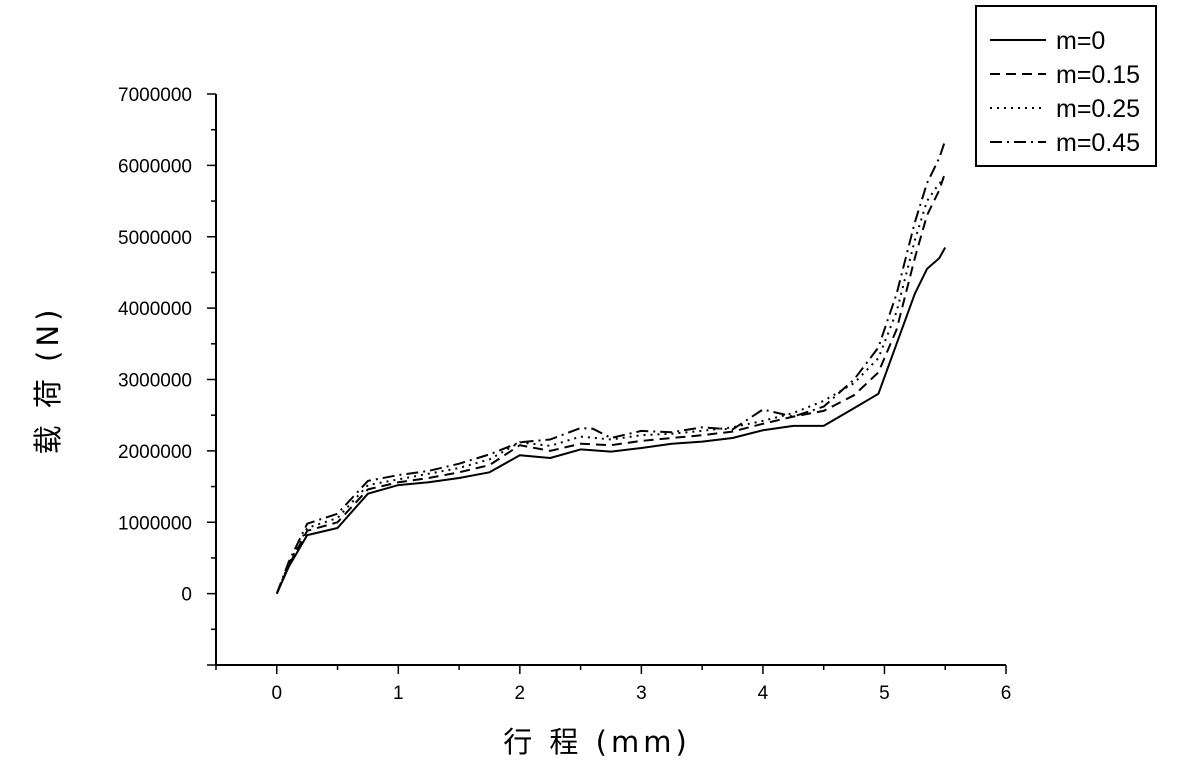  I want to click on x-tick-label: 4, so click(763, 693).